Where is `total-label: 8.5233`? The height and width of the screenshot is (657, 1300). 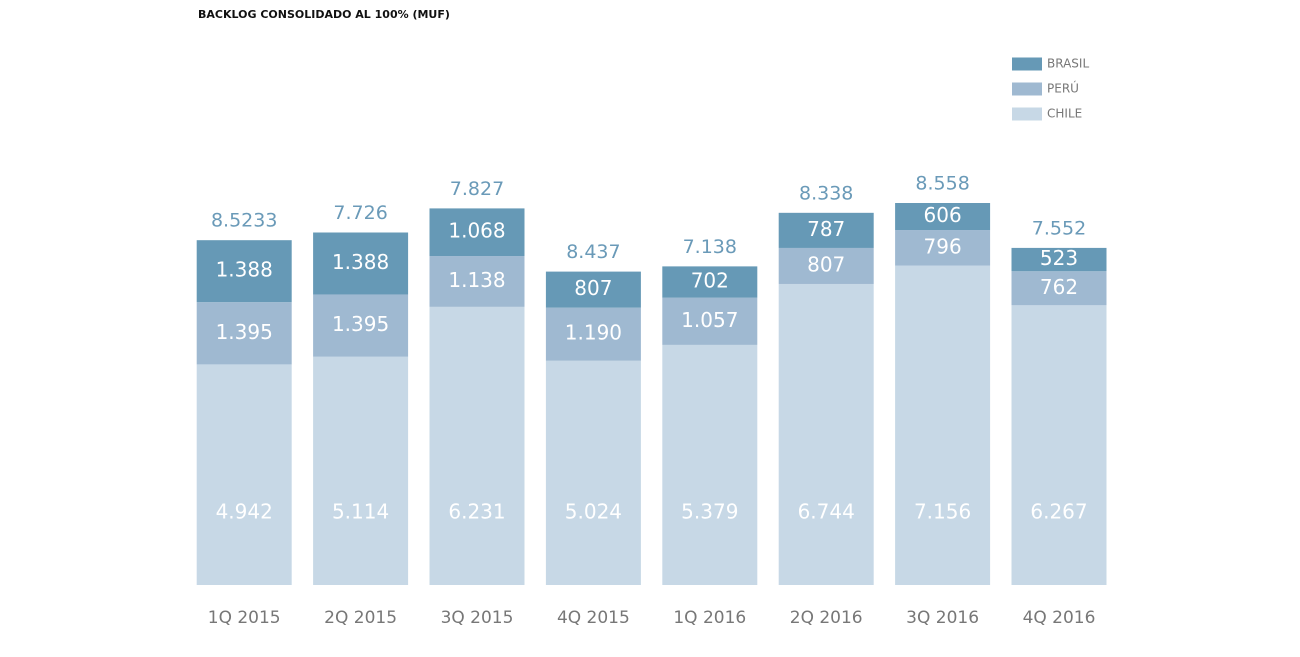 total-label: 8.5233 is located at coordinates (244, 221).